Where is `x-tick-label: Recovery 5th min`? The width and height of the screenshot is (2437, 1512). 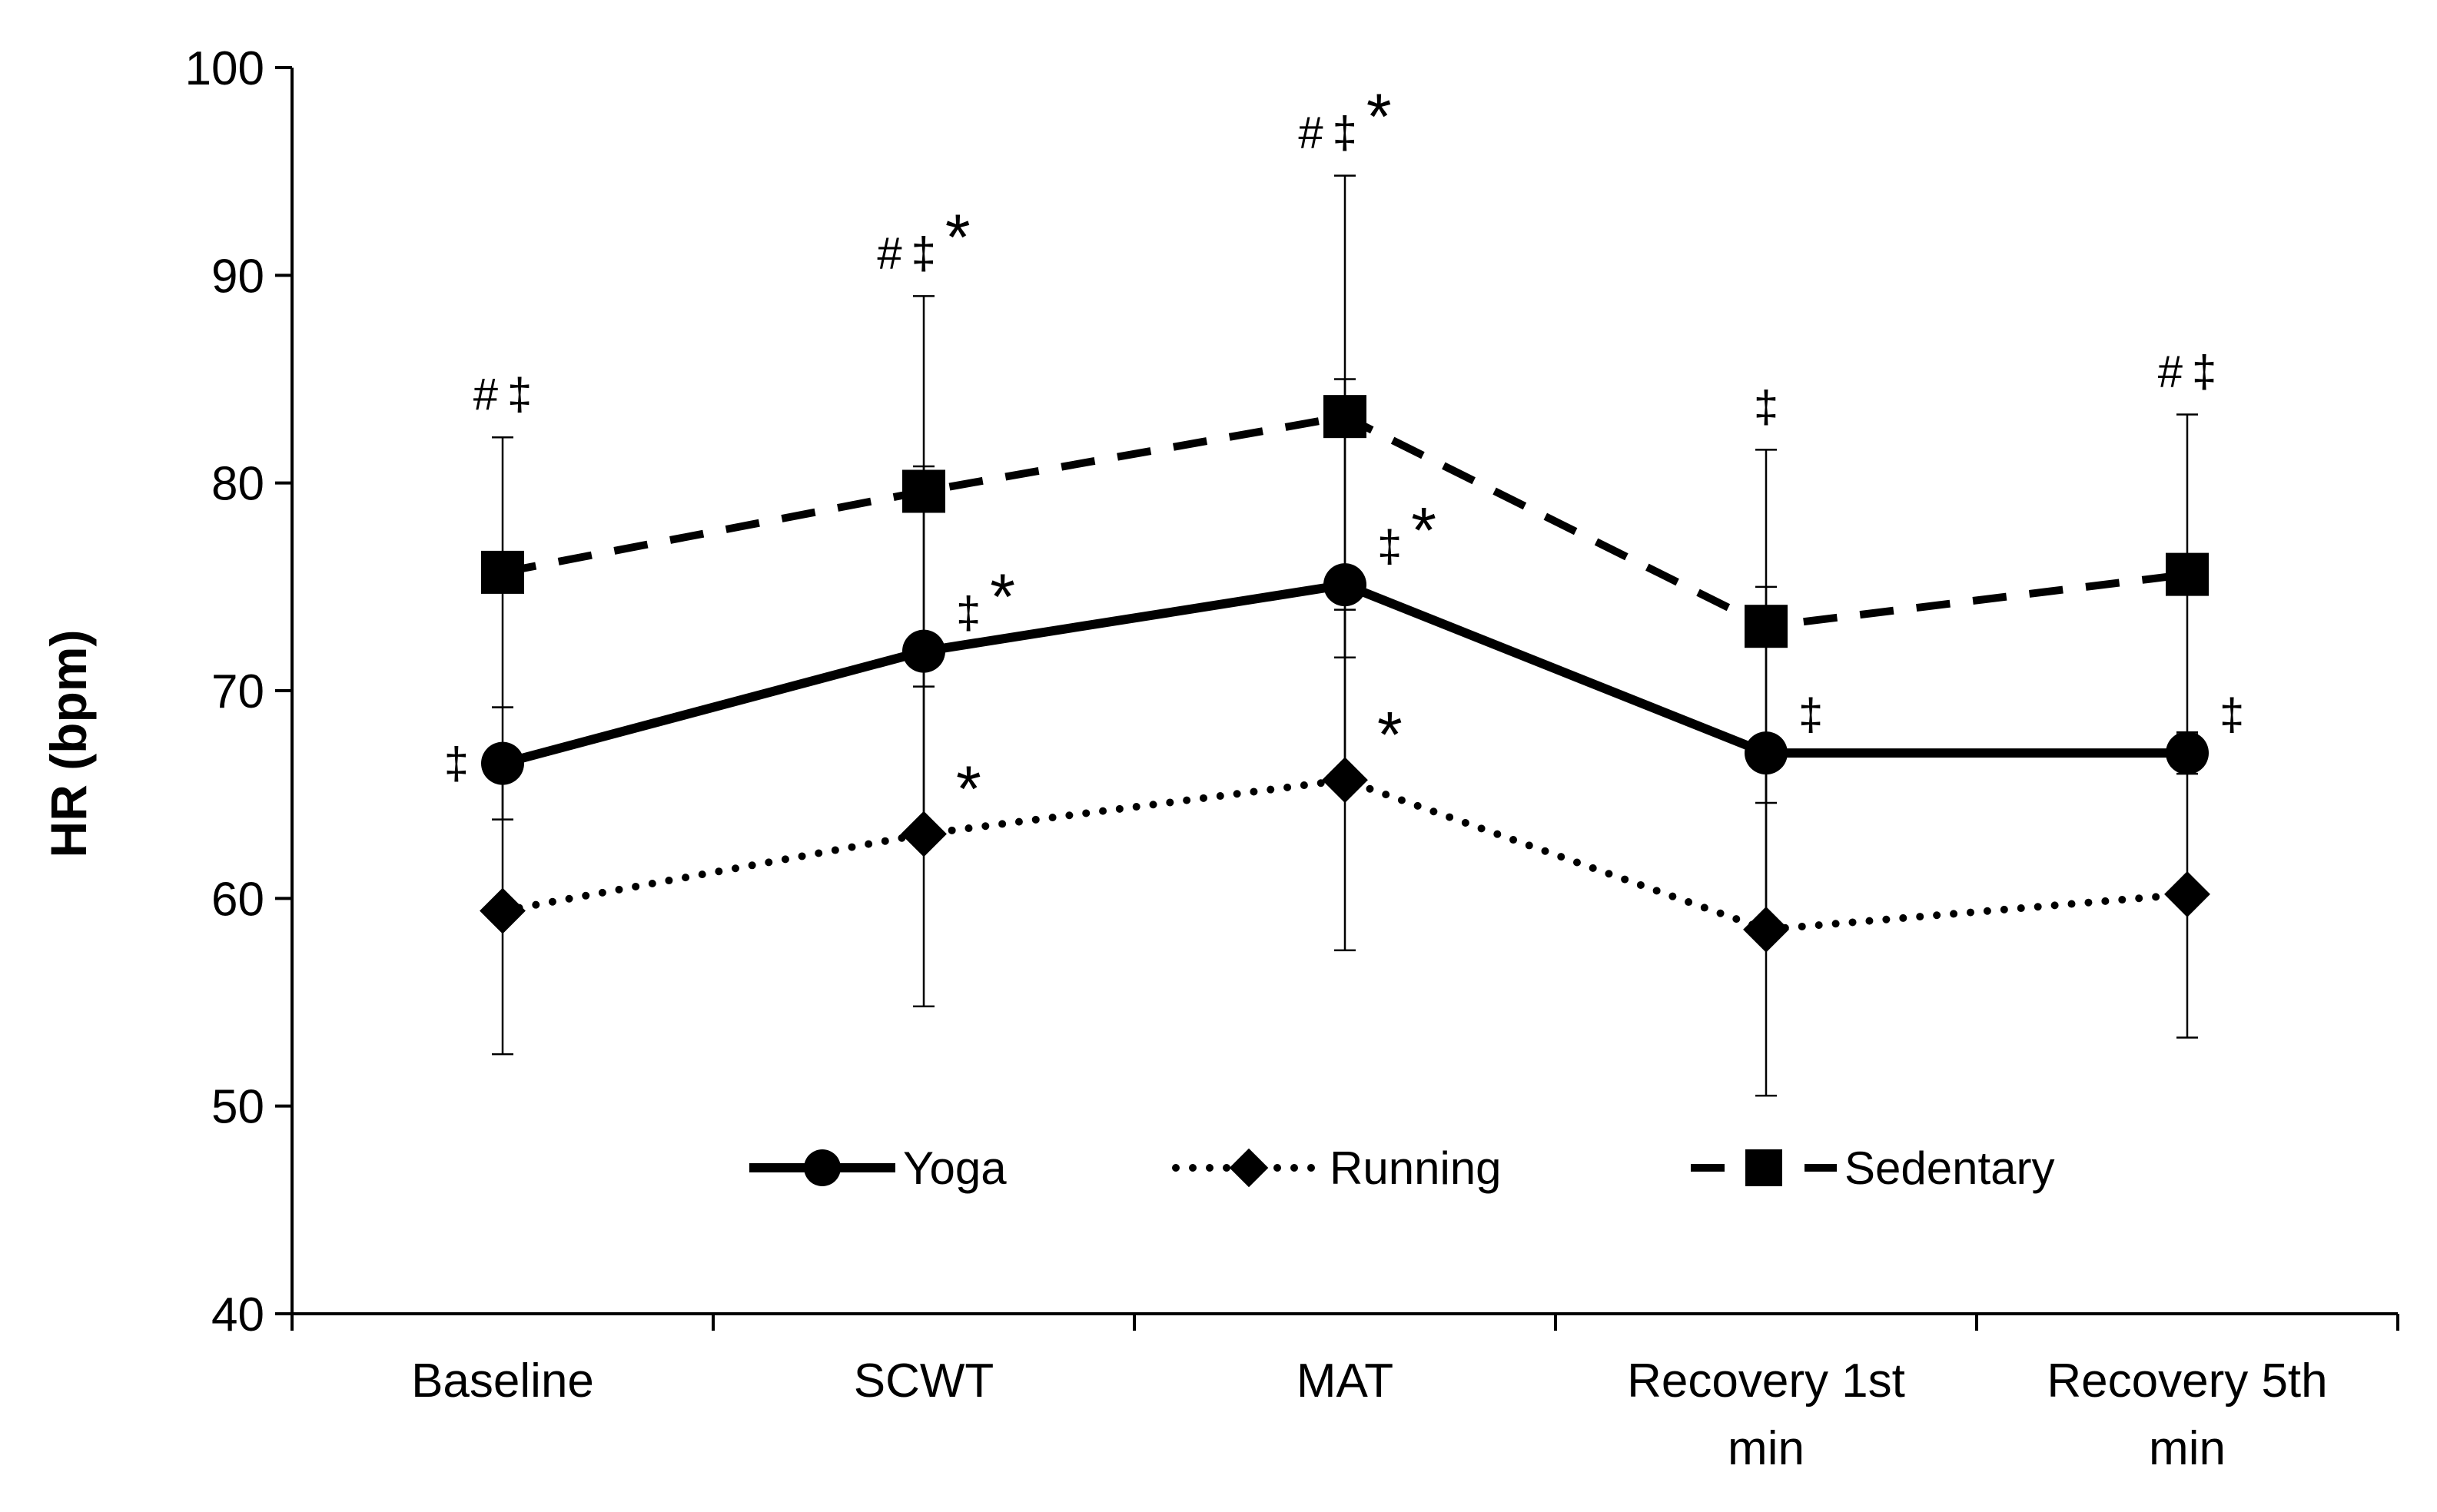 x-tick-label: Recovery 5th min is located at coordinates (2187, 1414).